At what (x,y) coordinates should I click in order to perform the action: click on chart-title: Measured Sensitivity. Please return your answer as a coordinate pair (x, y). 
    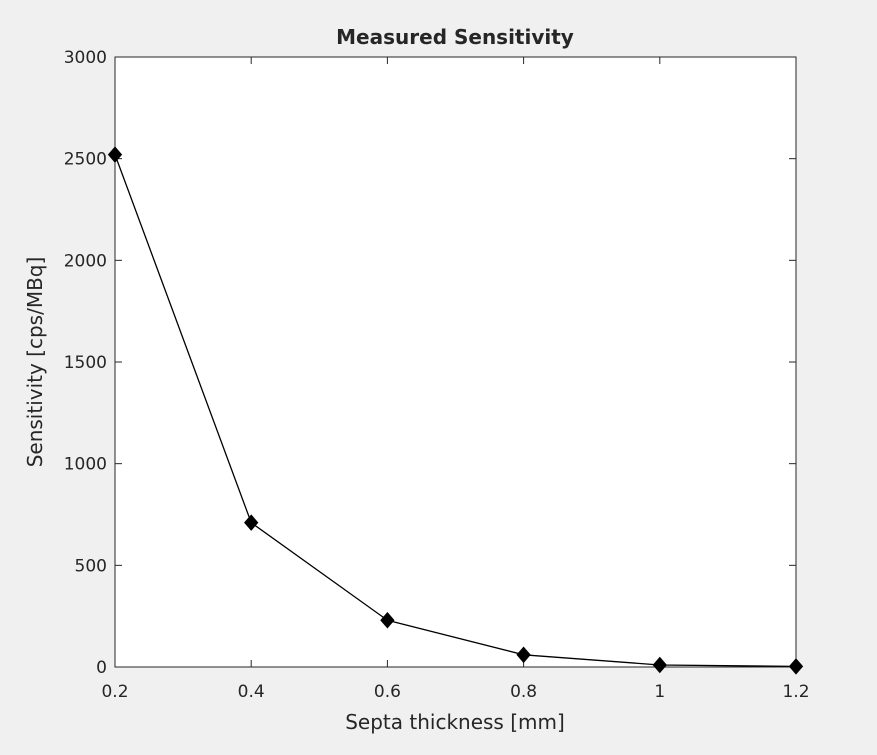
    Looking at the image, I should click on (455, 37).